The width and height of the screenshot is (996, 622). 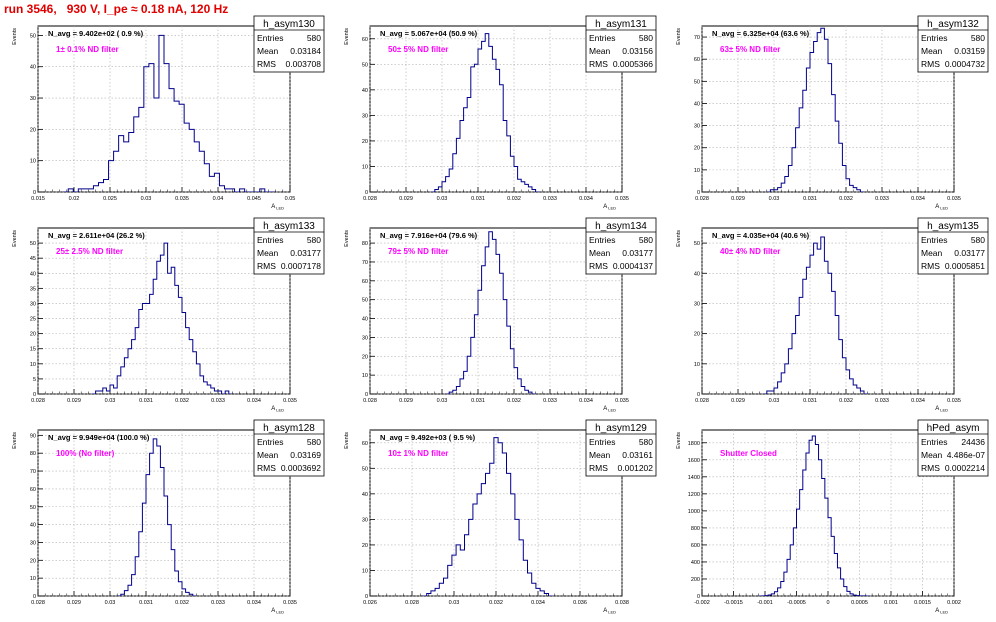 I want to click on x-tick-label: 0.033, so click(x=550, y=199).